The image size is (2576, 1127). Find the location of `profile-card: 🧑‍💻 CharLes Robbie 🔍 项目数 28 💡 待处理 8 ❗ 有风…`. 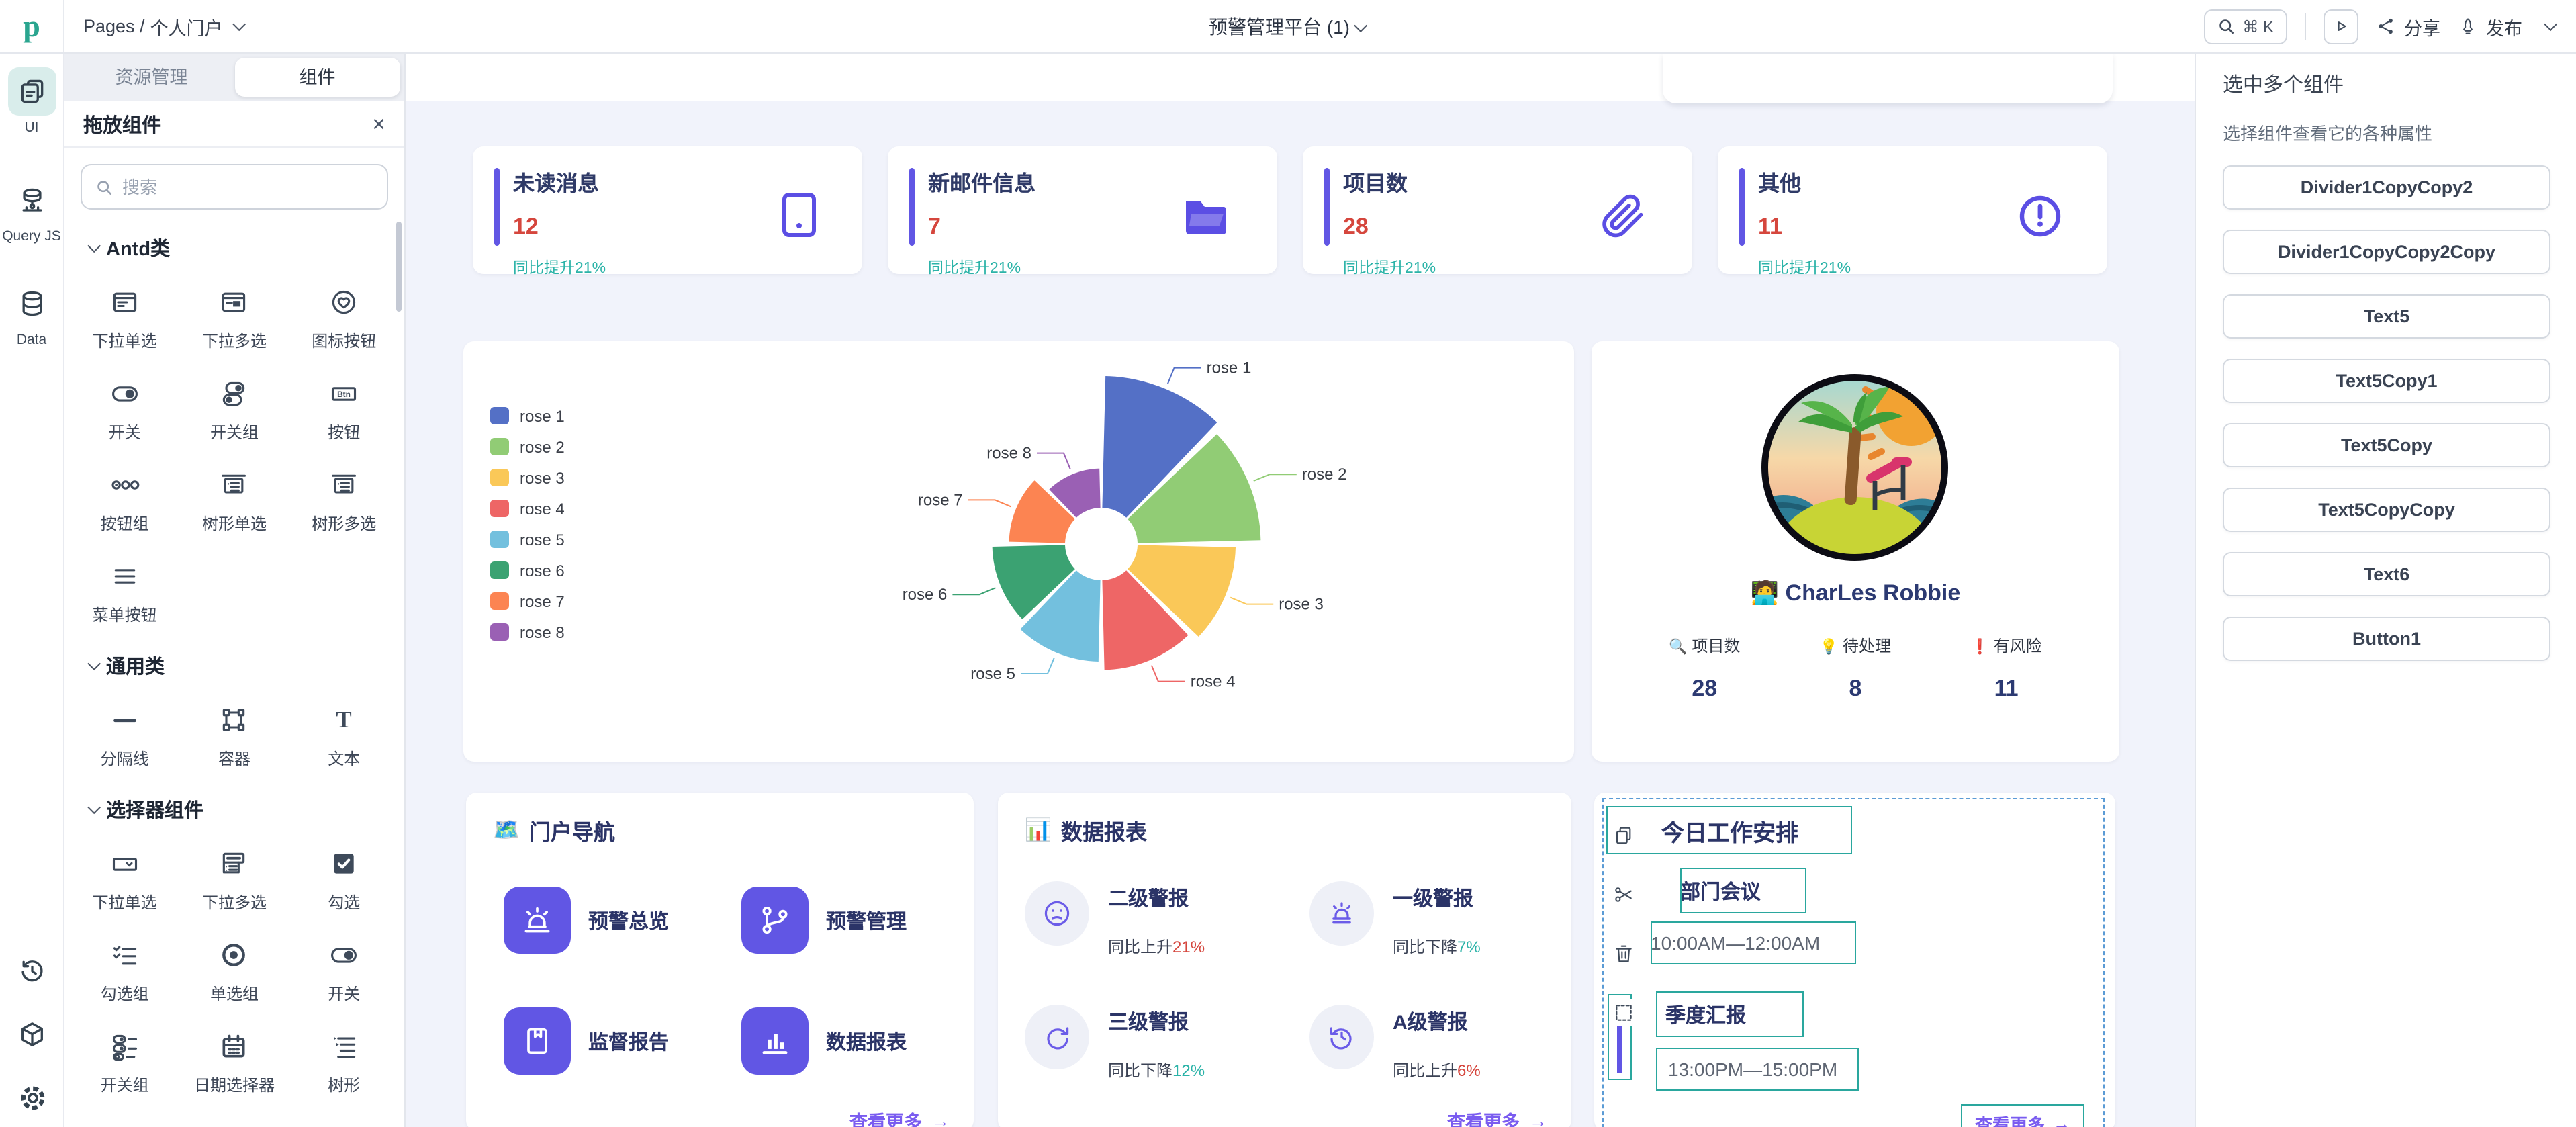

profile-card: 🧑‍💻 CharLes Robbie 🔍 项目数 28 💡 待处理 8 ❗ 有风… is located at coordinates (1855, 551).